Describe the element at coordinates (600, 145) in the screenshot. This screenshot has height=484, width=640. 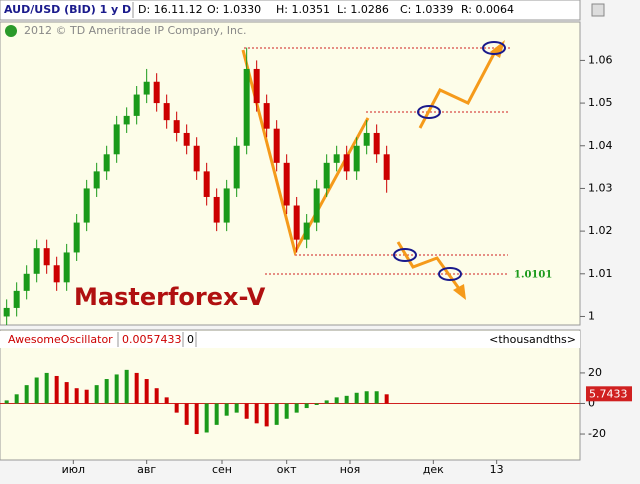
I see `y-tick-label: 1.04` at that location.